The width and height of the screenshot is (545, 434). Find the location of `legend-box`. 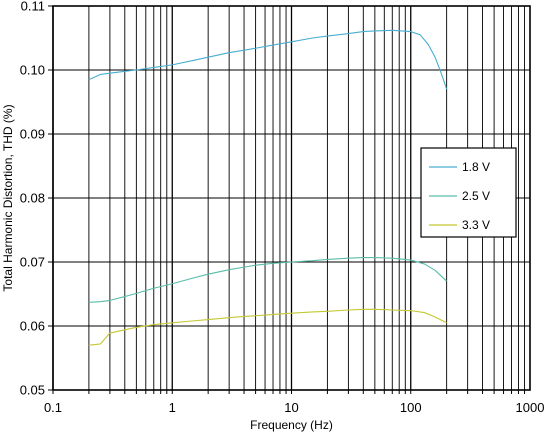

legend-box is located at coordinates (468, 192).